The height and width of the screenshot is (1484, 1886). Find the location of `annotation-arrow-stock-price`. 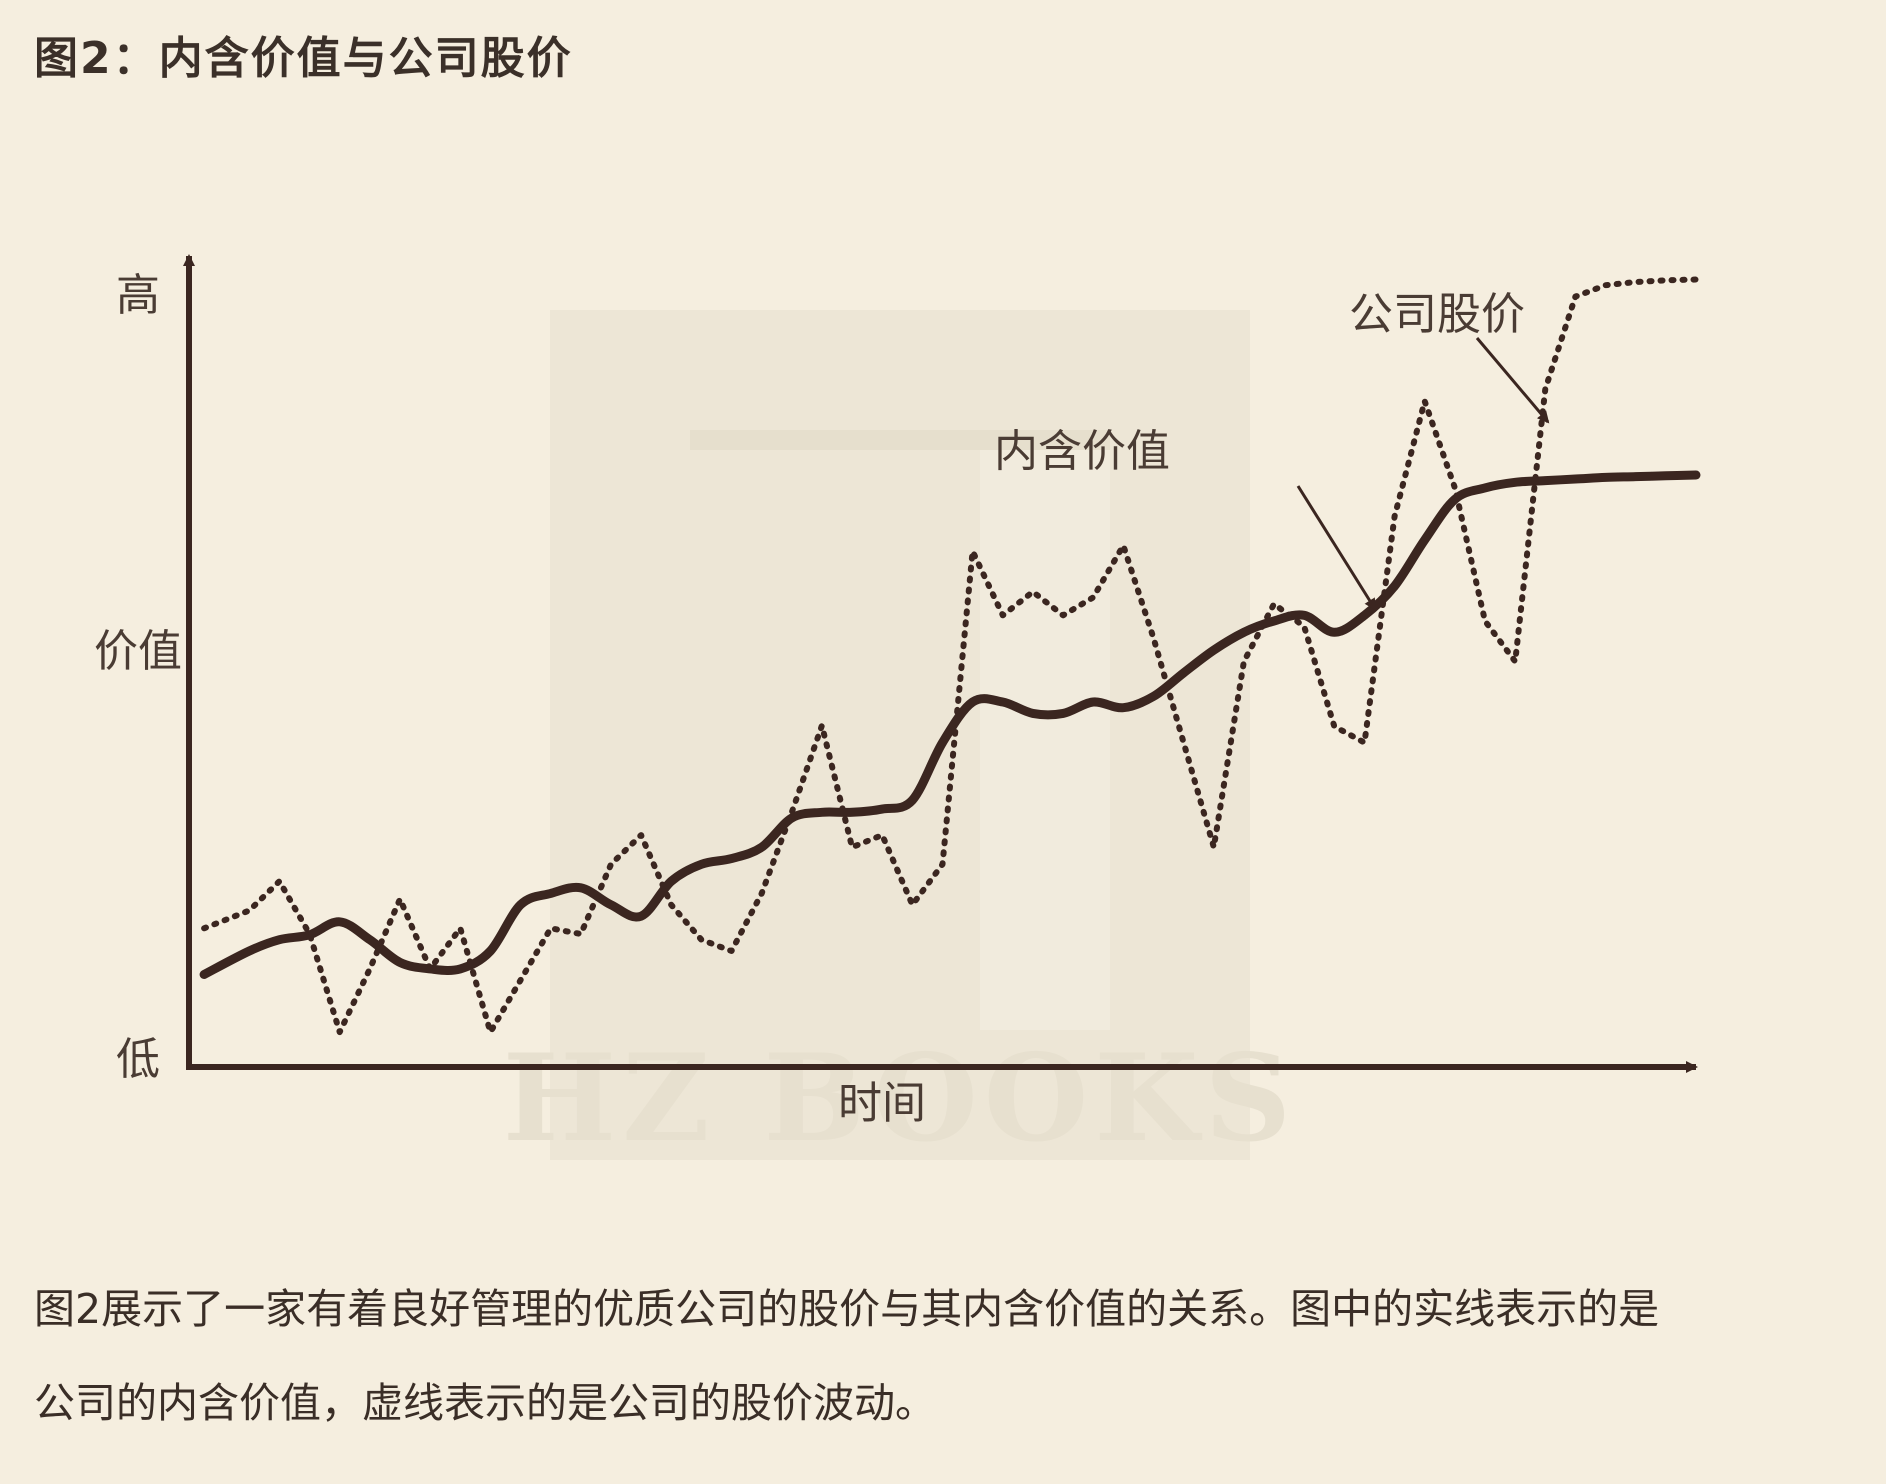

annotation-arrow-stock-price is located at coordinates (1512, 380).